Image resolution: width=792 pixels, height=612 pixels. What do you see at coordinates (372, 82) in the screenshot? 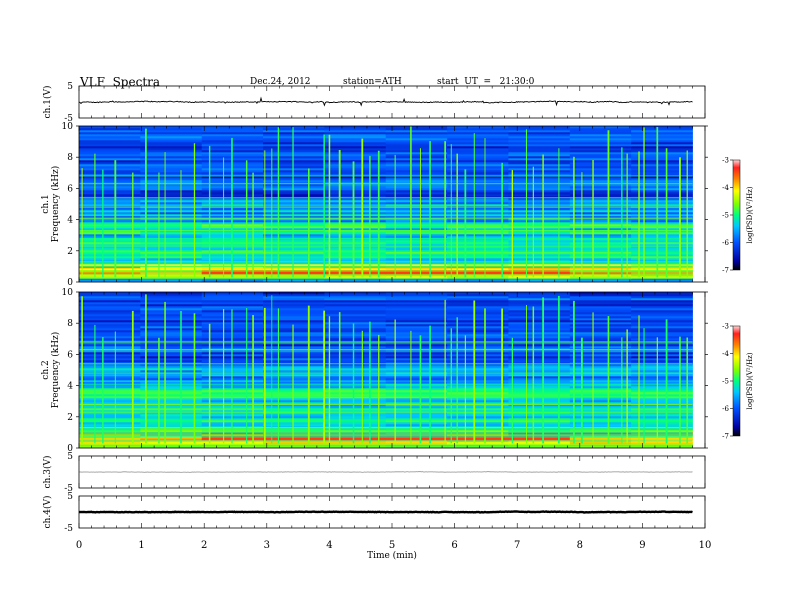
I see `station-label: station=ATH` at bounding box center [372, 82].